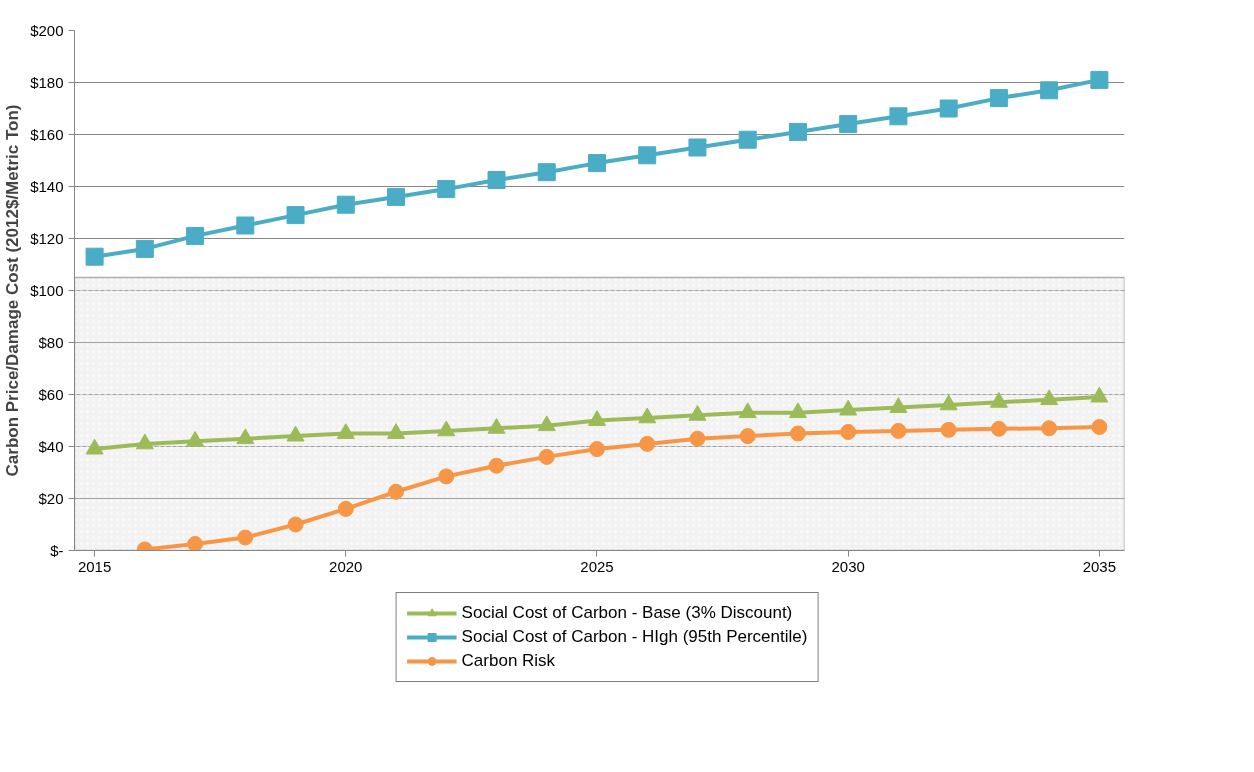 This screenshot has width=1254, height=772. I want to click on y-tick-label: $160, so click(47, 134).